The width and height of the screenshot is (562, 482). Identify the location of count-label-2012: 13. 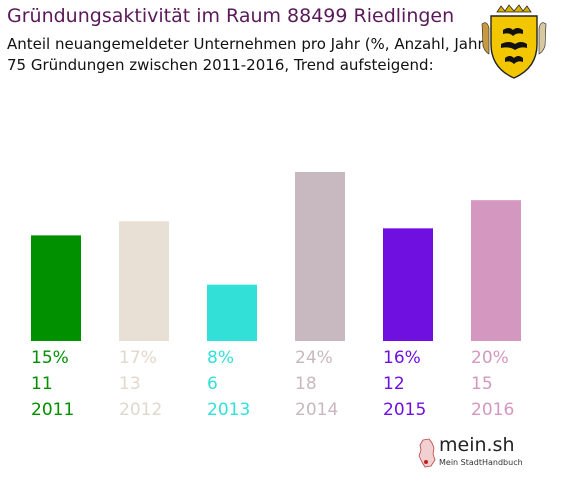
(130, 384).